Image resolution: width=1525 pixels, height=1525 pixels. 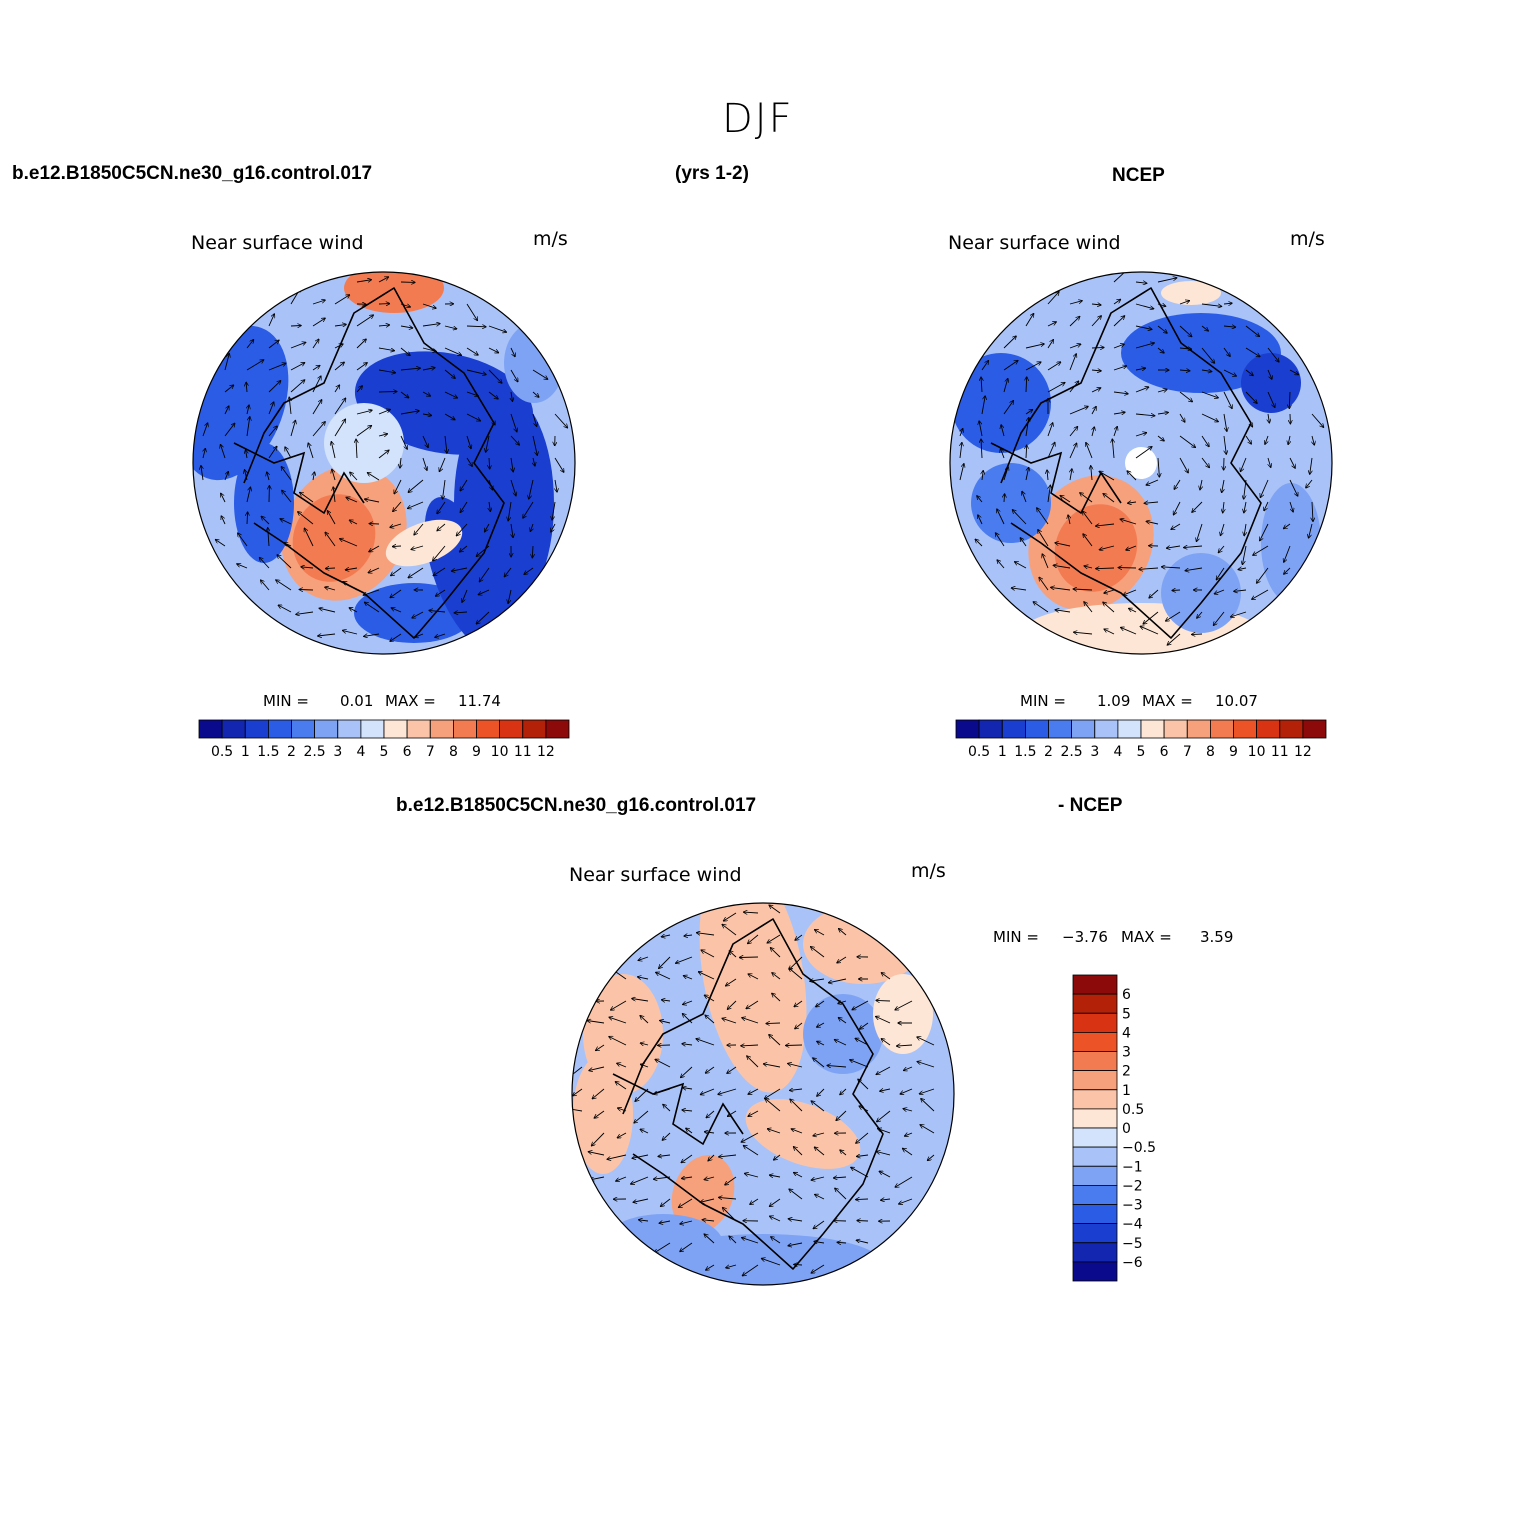 What do you see at coordinates (1126, 995) in the screenshot?
I see `colorbar-tick-label: 6` at bounding box center [1126, 995].